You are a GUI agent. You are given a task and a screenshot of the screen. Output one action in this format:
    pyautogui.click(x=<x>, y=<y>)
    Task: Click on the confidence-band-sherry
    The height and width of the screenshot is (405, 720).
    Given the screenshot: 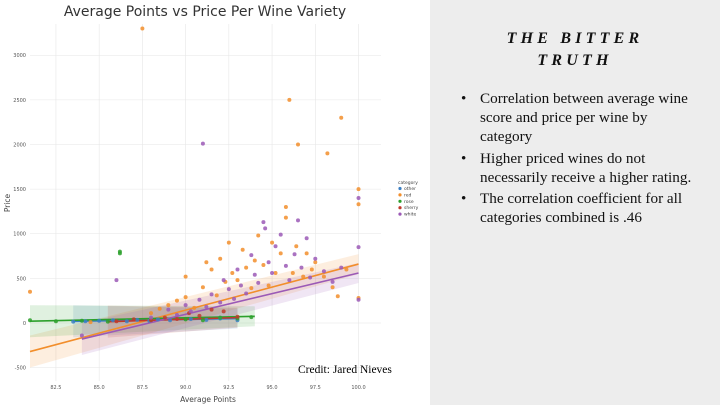 What is the action you would take?
    pyautogui.click(x=172, y=321)
    